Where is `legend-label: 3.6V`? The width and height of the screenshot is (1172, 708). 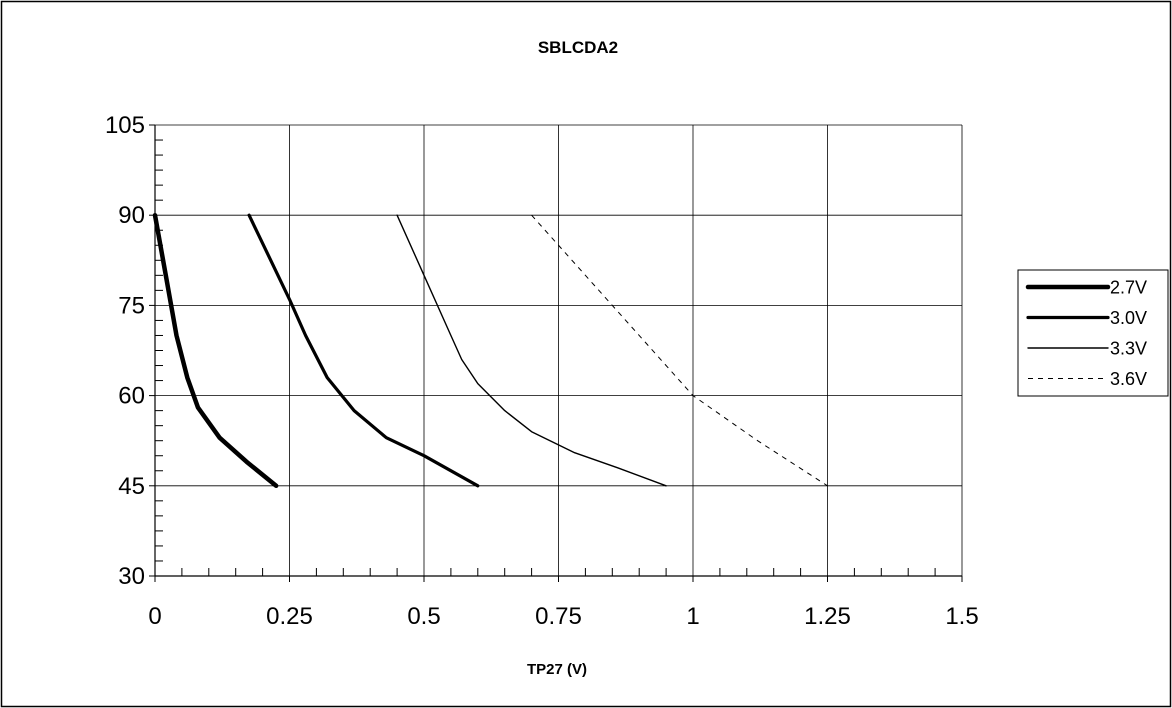
legend-label: 3.6V is located at coordinates (1128, 379).